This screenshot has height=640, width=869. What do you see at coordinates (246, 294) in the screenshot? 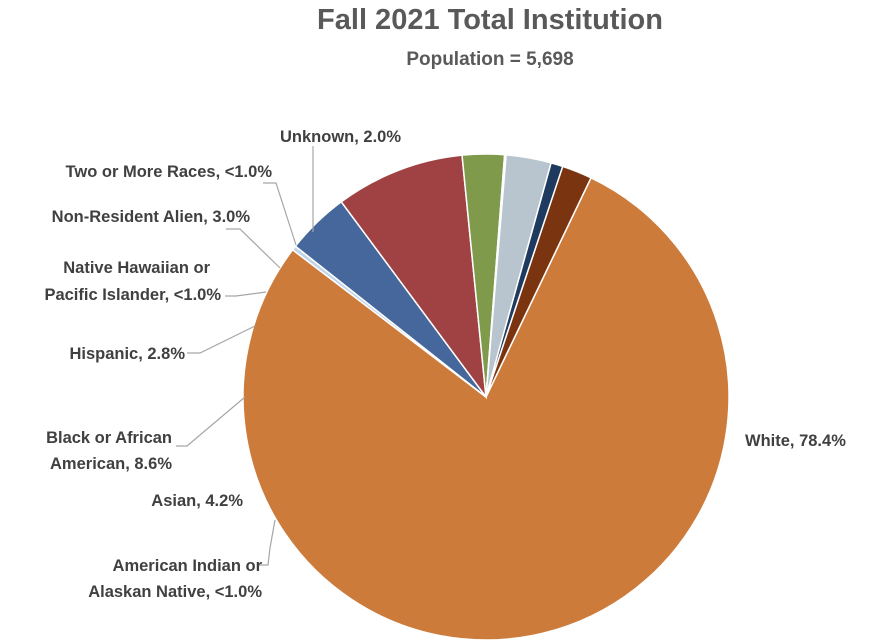
I see `leader-line-native-hawaiian-or-pacific-islander` at bounding box center [246, 294].